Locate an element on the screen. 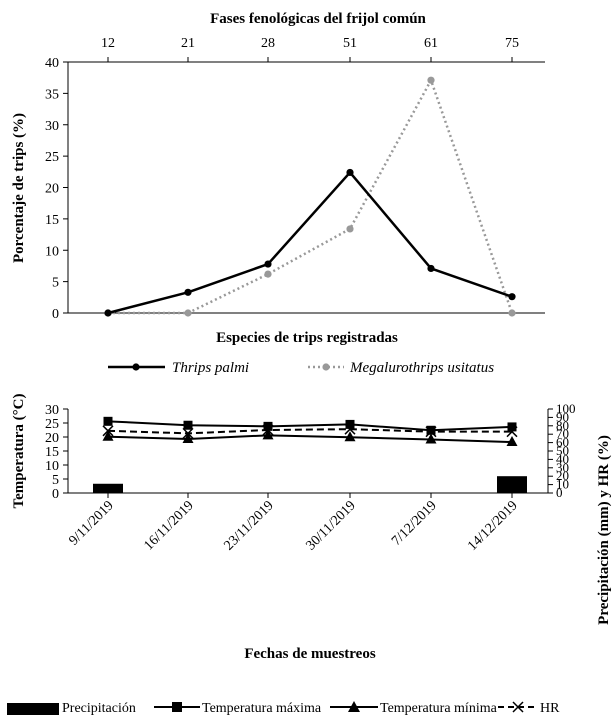  chart1-top-tick-label: 21 is located at coordinates (188, 43).